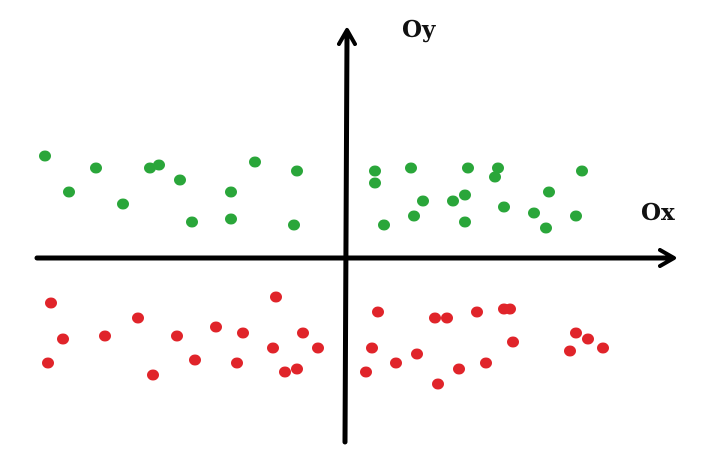 Image resolution: width=719 pixels, height=464 pixels. What do you see at coordinates (346, 236) in the screenshot?
I see `y-axis` at bounding box center [346, 236].